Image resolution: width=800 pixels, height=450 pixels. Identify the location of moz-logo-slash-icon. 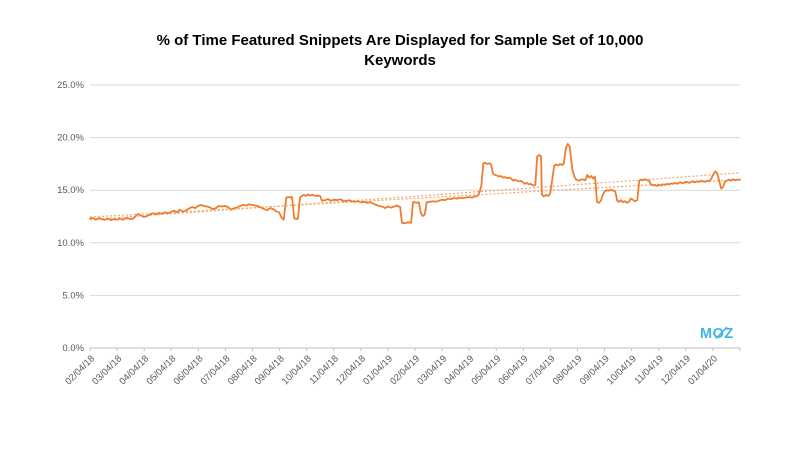
(721, 333).